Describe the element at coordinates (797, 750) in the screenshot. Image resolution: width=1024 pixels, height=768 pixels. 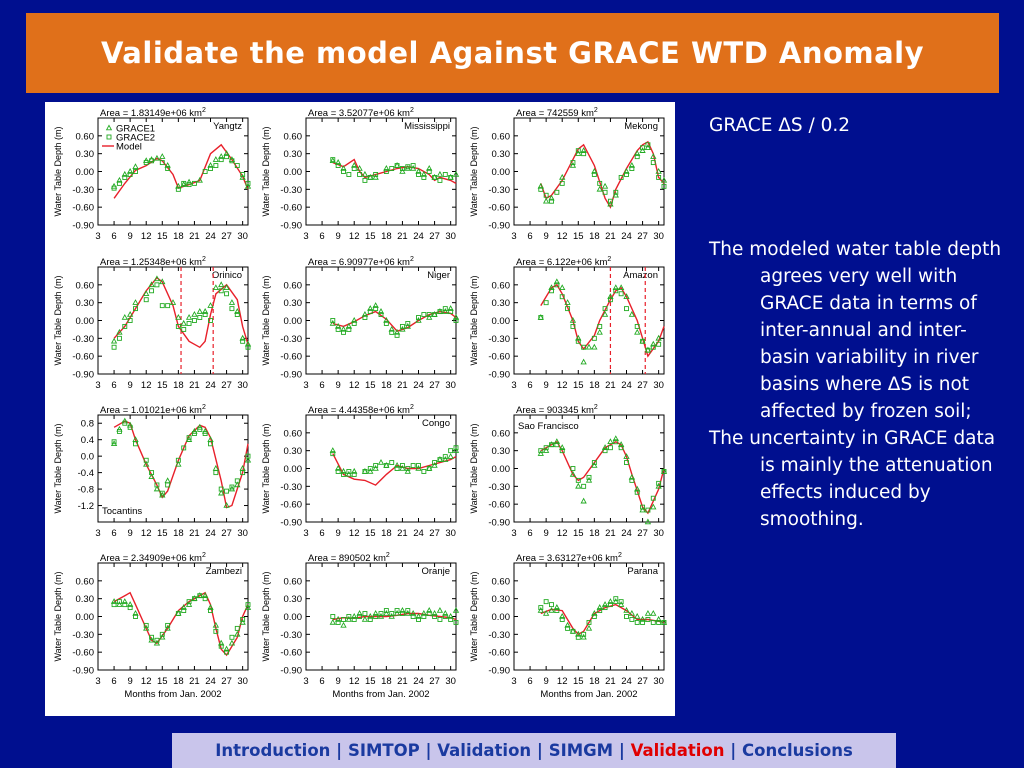
I see `nav-item-conclusions: Conclusions` at that location.